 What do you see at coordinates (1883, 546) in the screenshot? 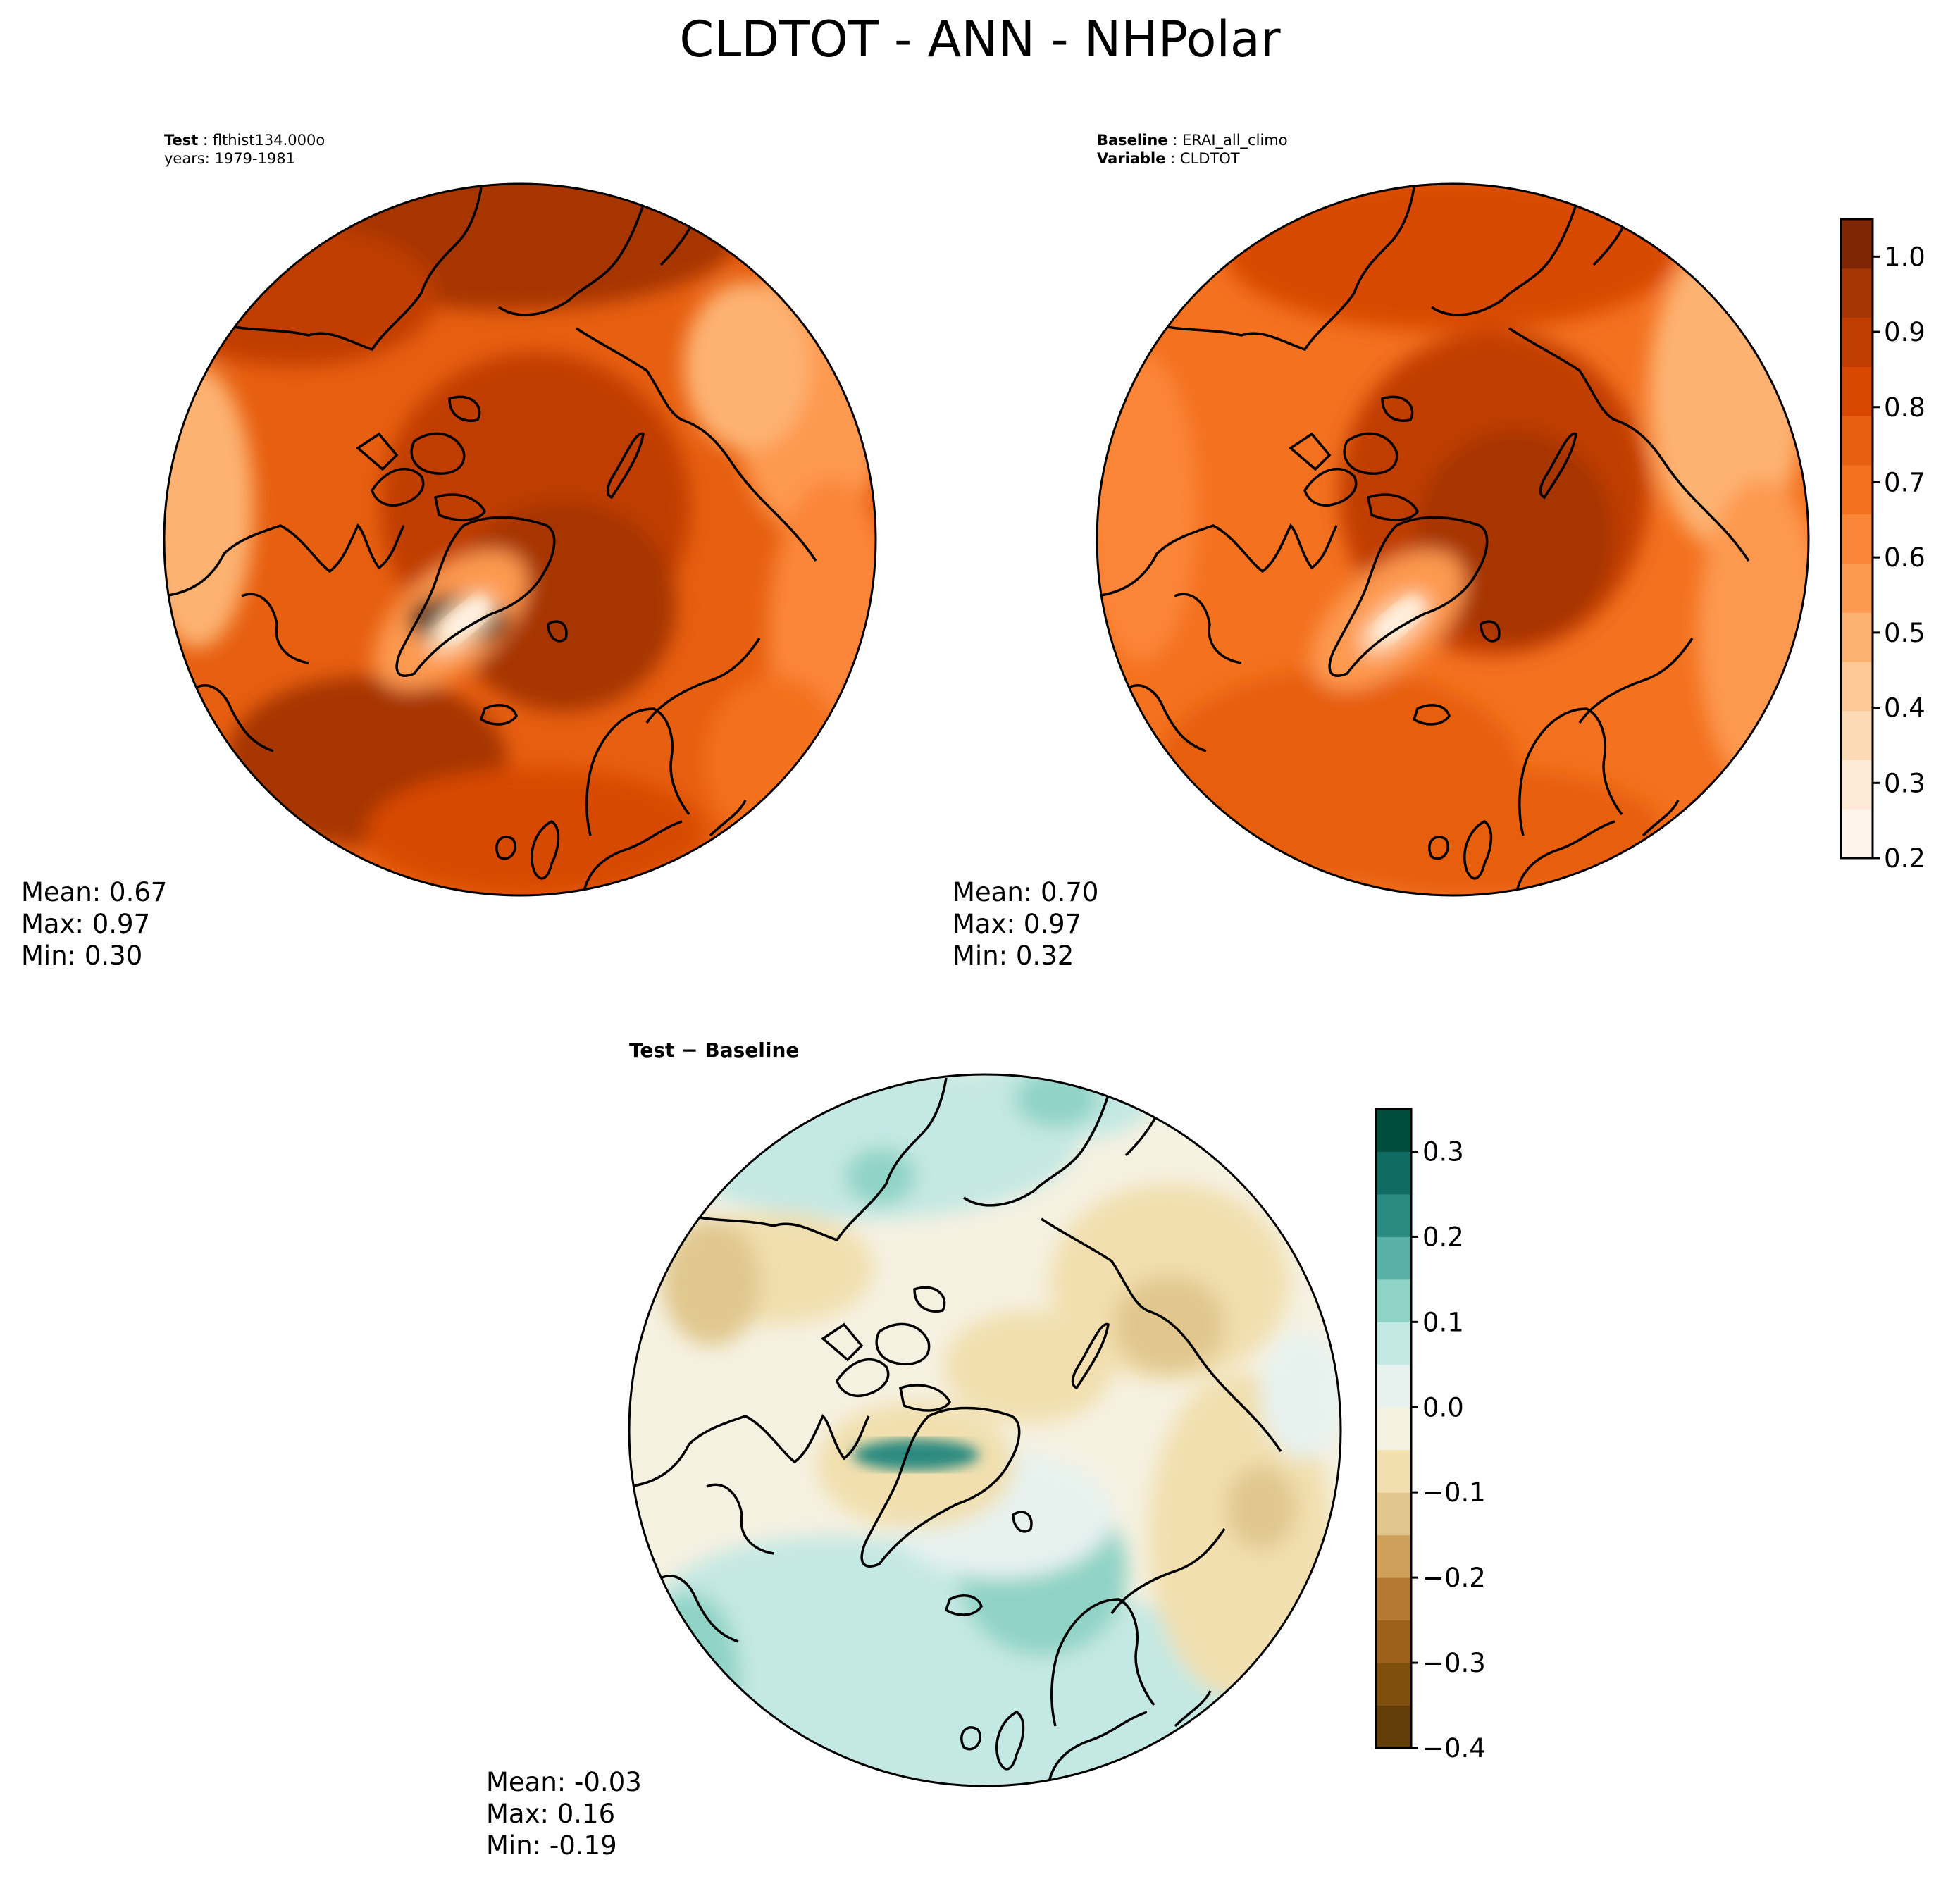
I see `main-colorbar: 0.2 0.3 0.4 0.5 0.6 0.7 0.8 0.9 1.0` at bounding box center [1883, 546].